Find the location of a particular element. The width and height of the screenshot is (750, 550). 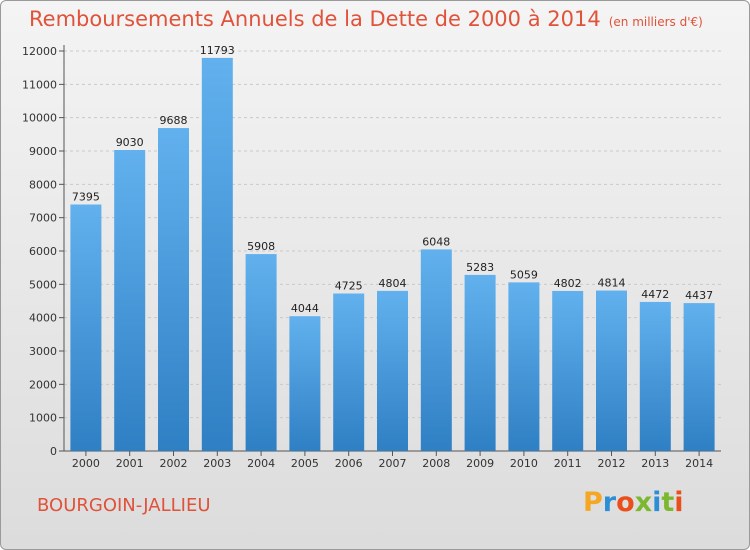

y-tick-label: 12000 is located at coordinates (39, 51).